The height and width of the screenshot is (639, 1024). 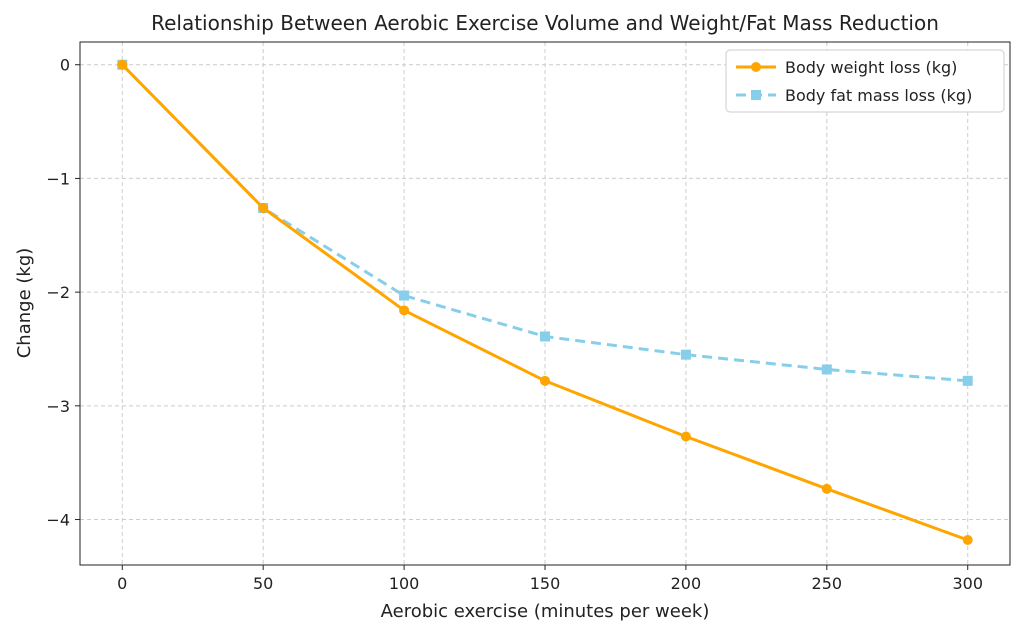 I want to click on x-axis-label: Aerobic exercise (minutes per week), so click(x=545, y=611).